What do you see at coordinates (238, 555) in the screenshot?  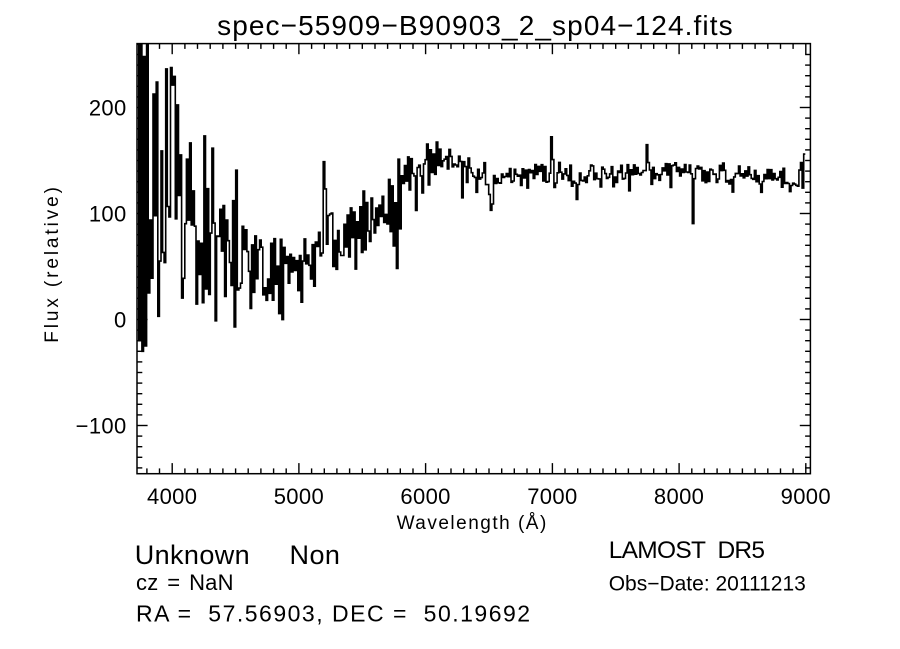 I see `svg-text: Unknown Non` at bounding box center [238, 555].